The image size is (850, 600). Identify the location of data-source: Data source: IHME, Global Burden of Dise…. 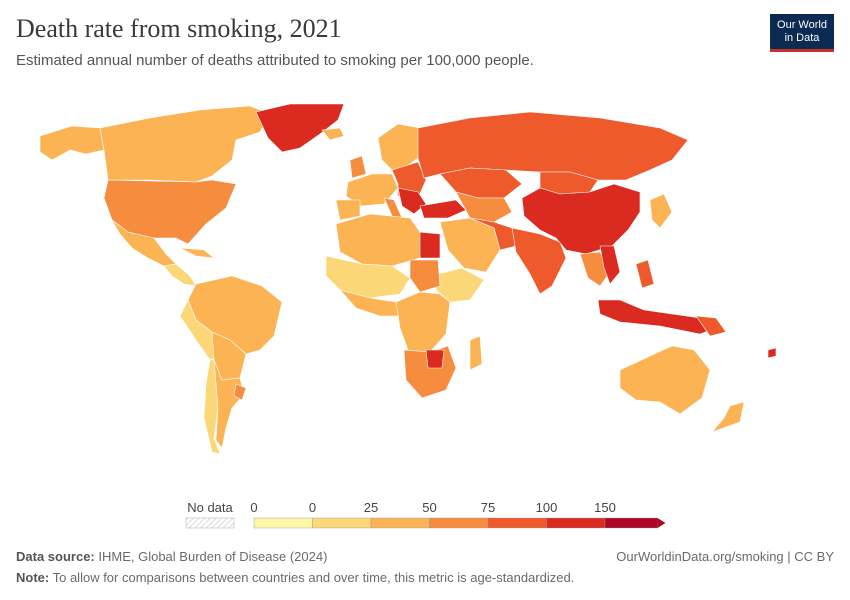
(171, 556).